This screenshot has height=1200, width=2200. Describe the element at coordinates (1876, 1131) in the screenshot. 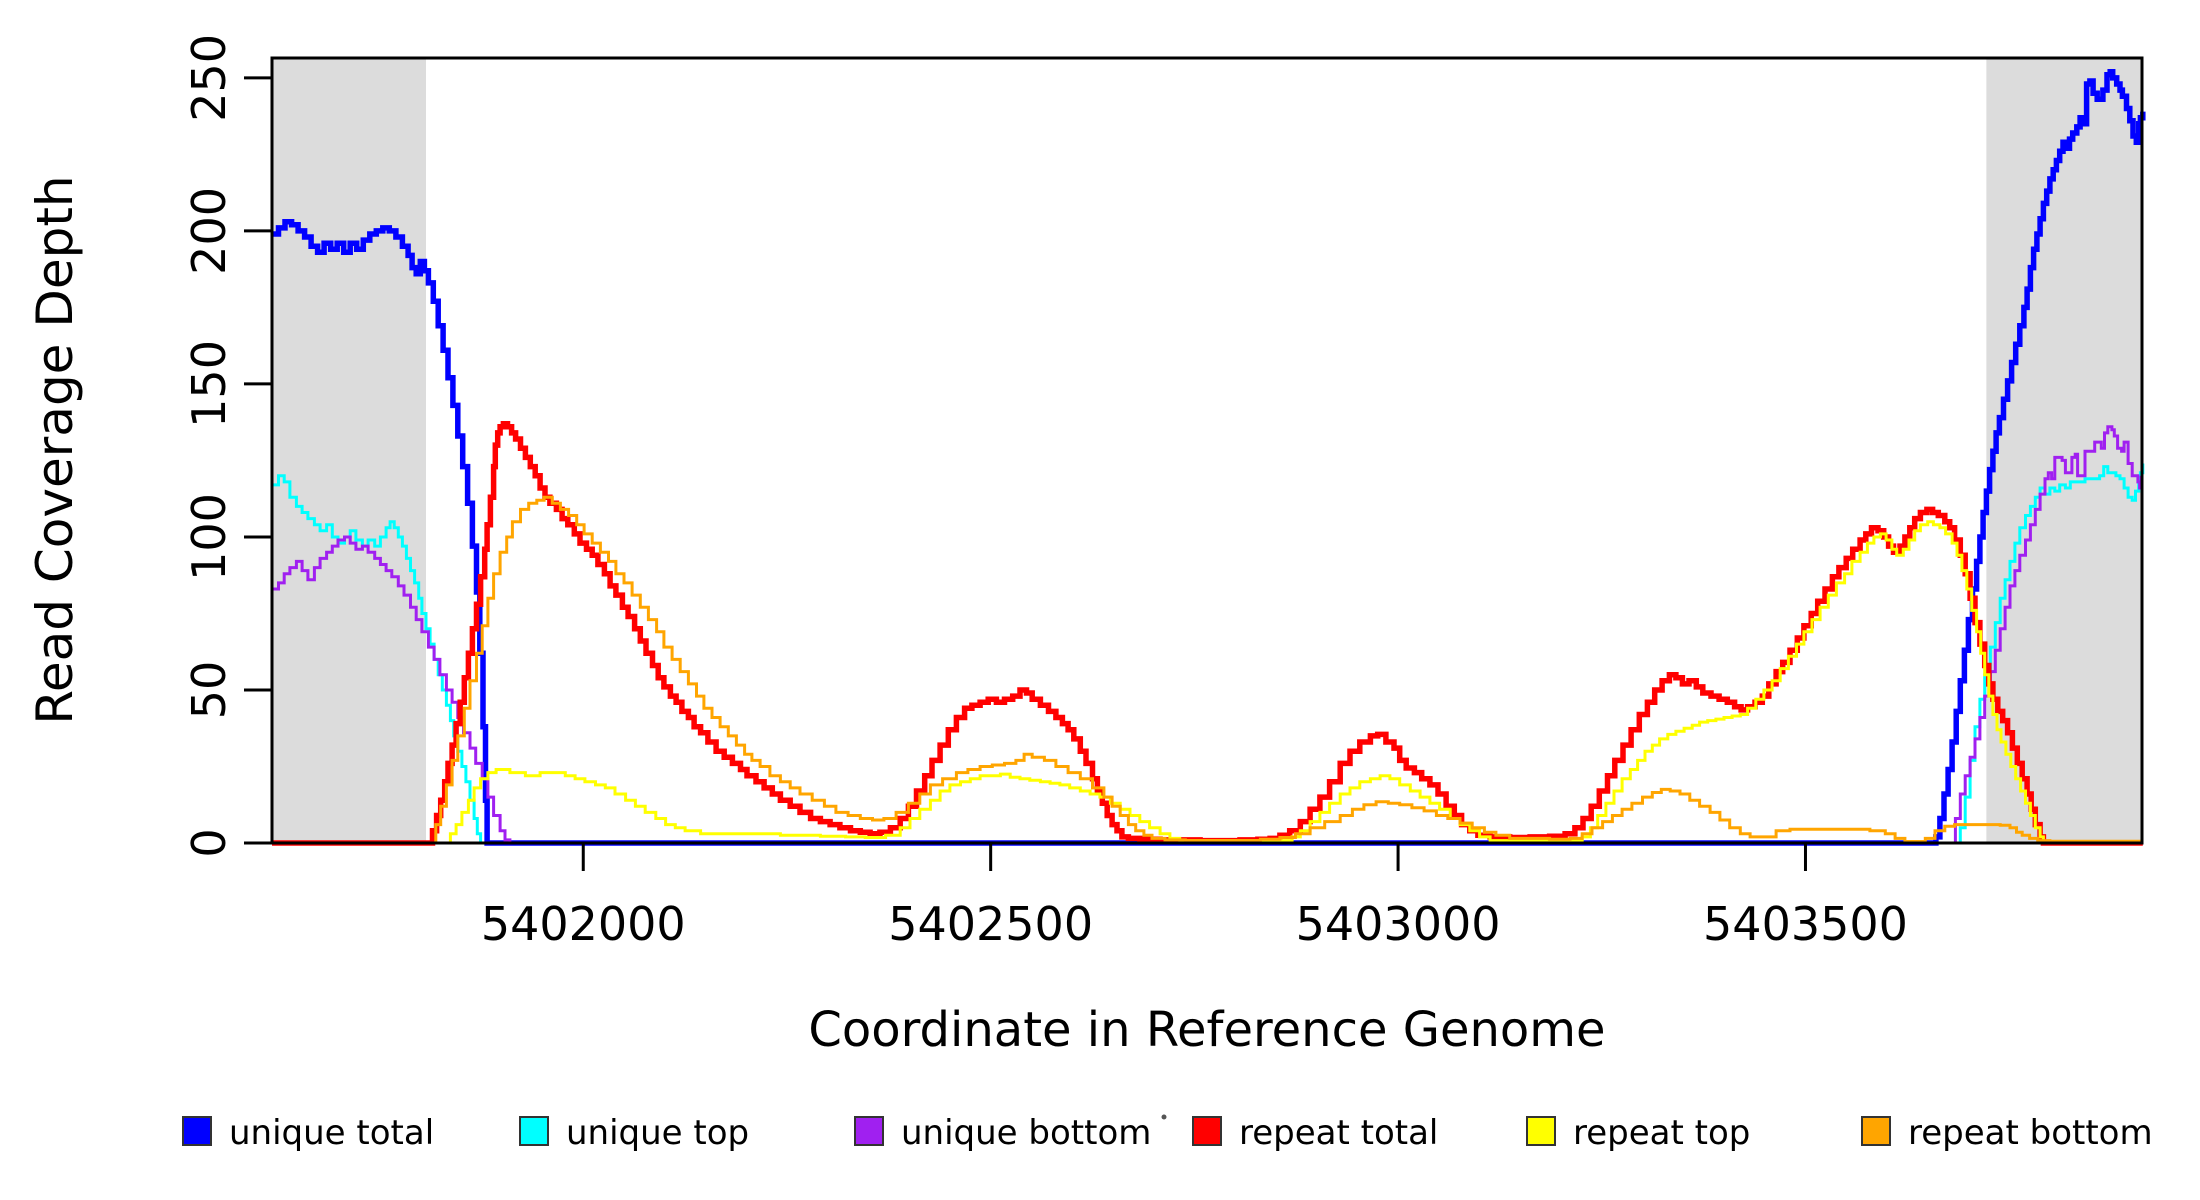

I see `legend-swatch-repeat-bottom` at that location.